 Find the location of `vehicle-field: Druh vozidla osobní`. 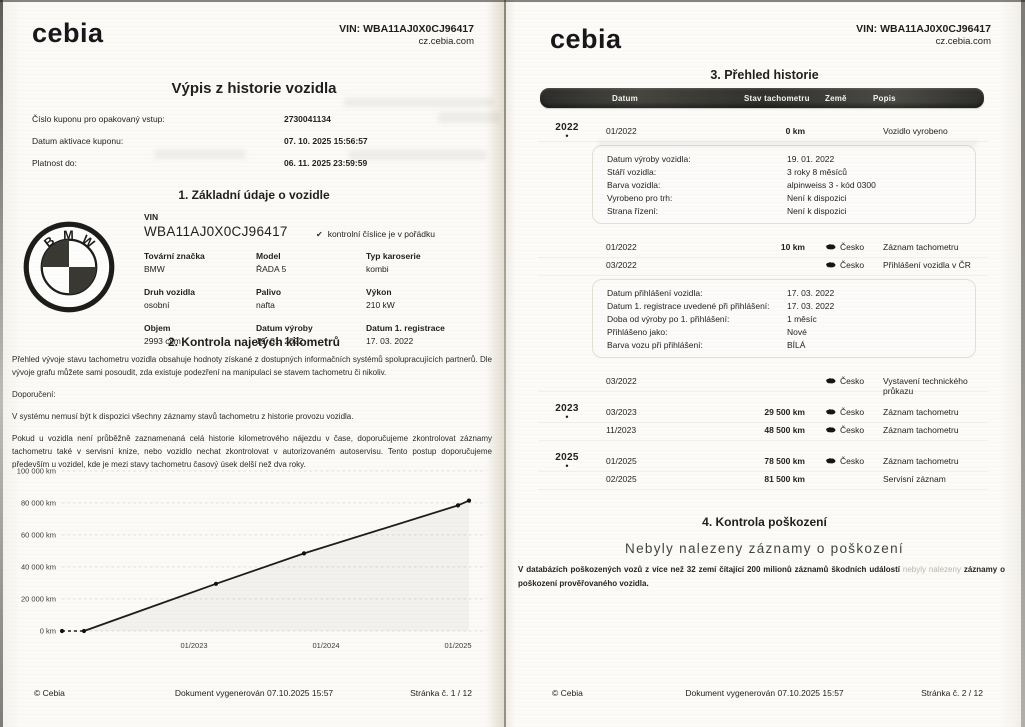

vehicle-field: Druh vozidla osobní is located at coordinates (200, 298).